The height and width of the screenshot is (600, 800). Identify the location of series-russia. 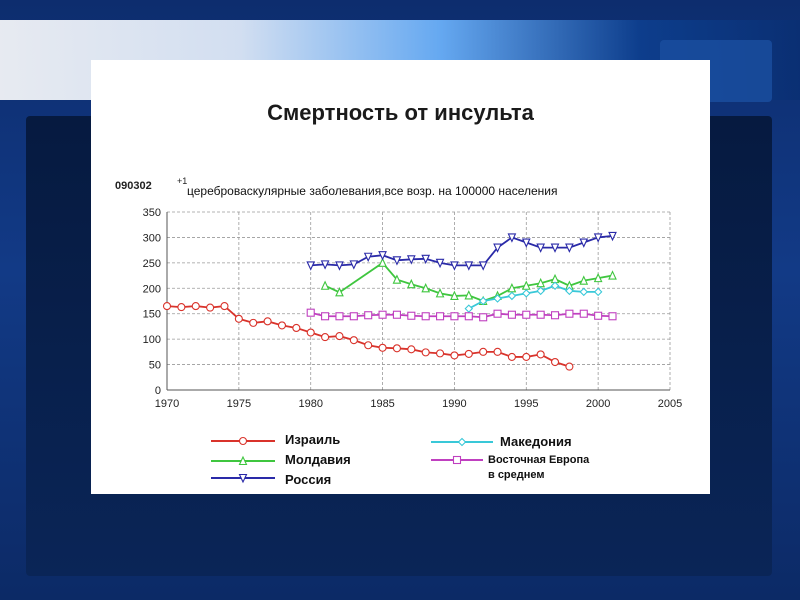
(461, 251).